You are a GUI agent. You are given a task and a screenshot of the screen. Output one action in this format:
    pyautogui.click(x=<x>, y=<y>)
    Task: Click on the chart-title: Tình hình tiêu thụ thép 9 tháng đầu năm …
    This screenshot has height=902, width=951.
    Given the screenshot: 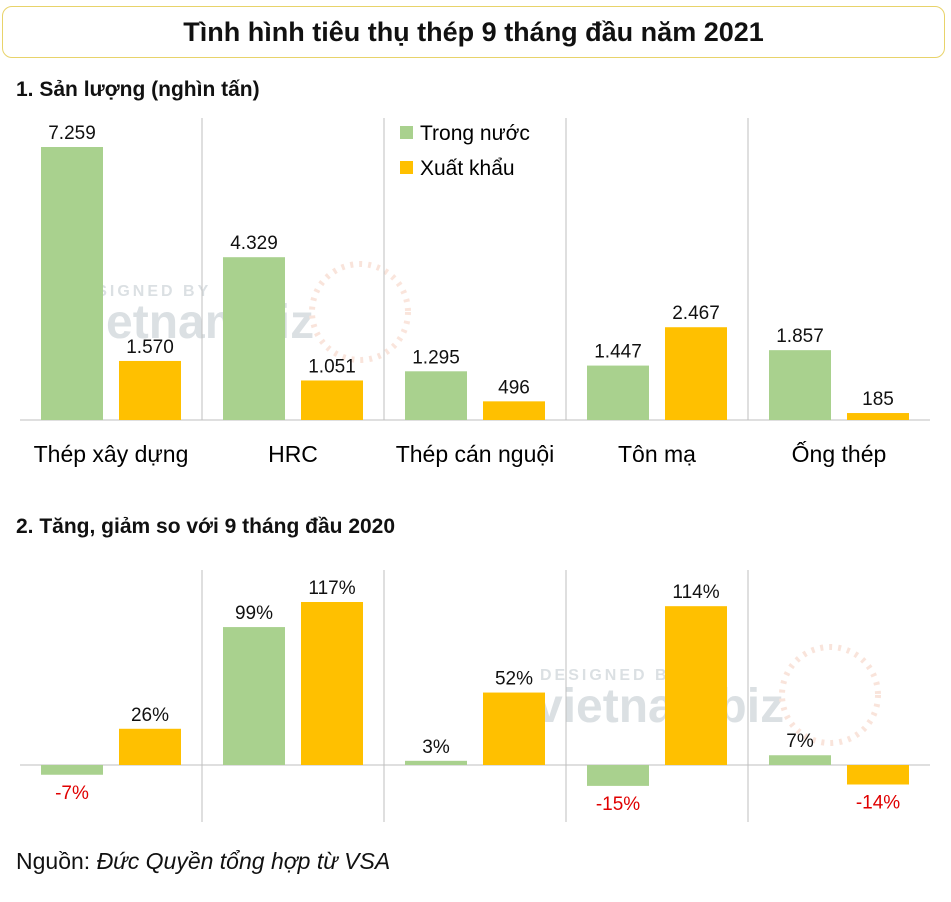 What is the action you would take?
    pyautogui.click(x=473, y=32)
    